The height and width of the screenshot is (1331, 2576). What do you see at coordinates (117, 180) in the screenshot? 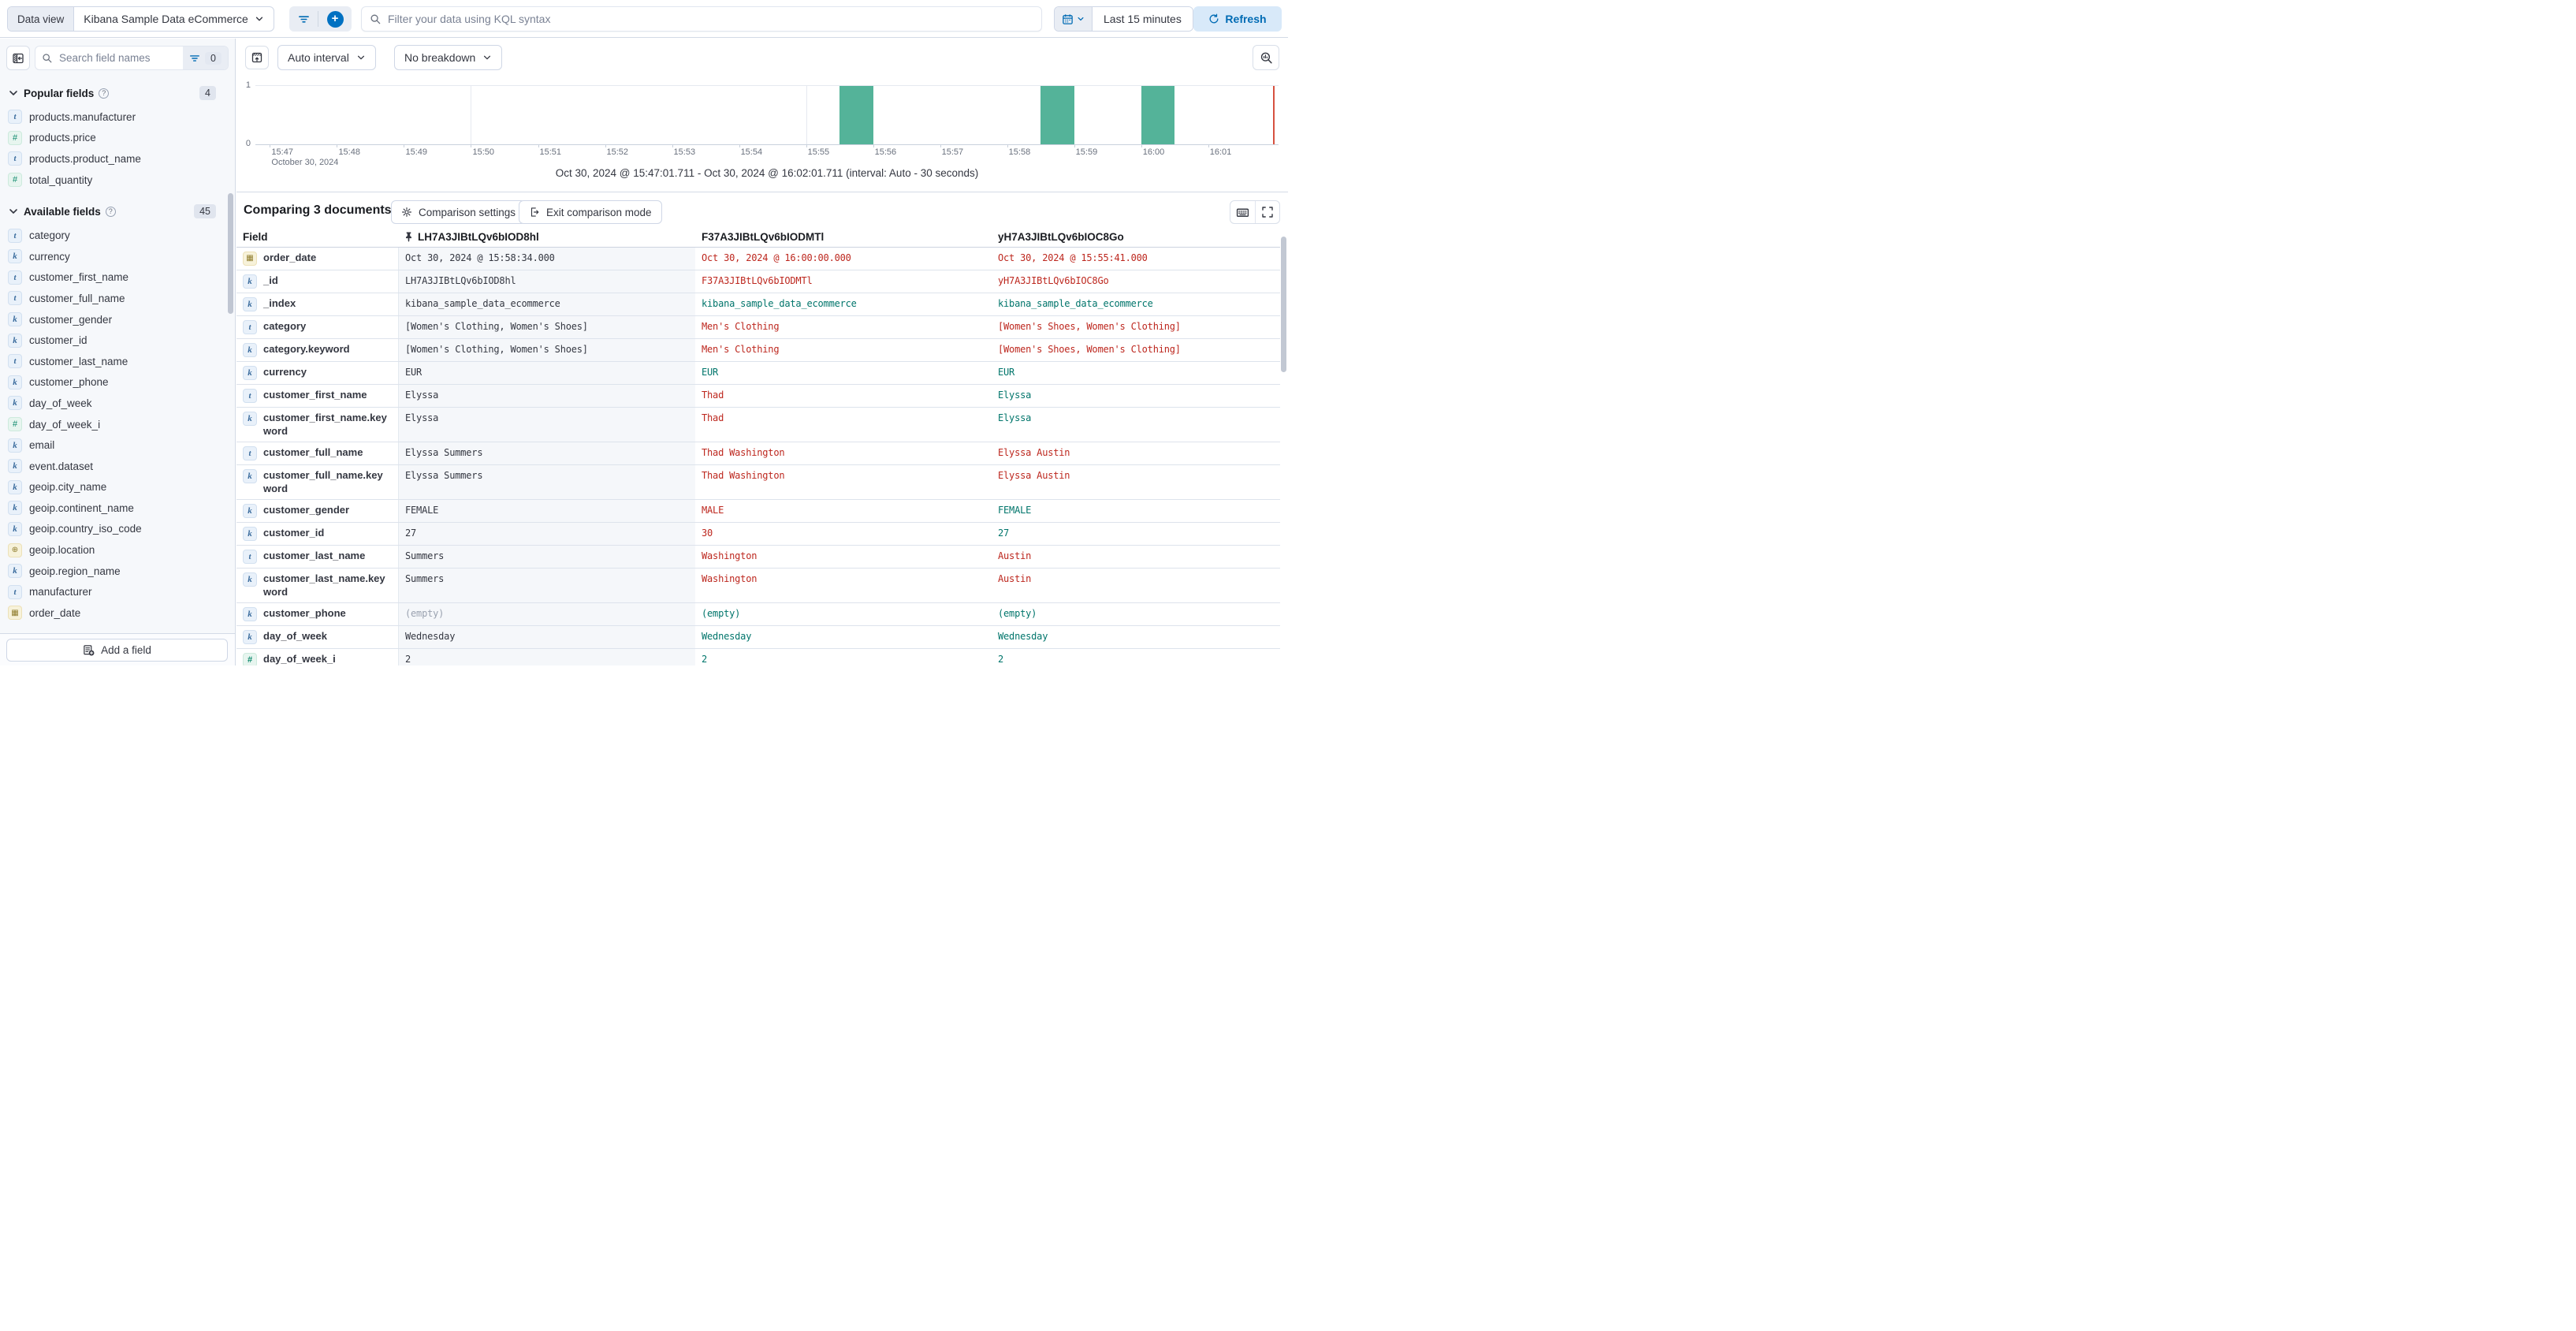
I see `field-list-item: # total_quantity` at bounding box center [117, 180].